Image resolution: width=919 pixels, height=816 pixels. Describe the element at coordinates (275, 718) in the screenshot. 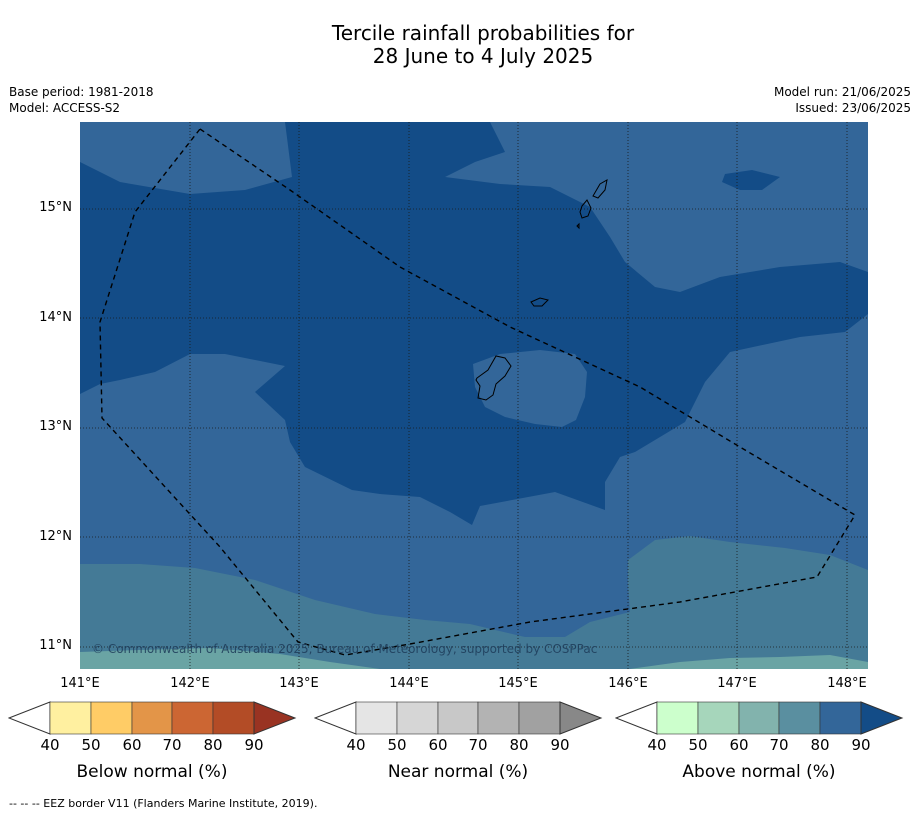

I see `colorbar-below-max-arrow` at that location.